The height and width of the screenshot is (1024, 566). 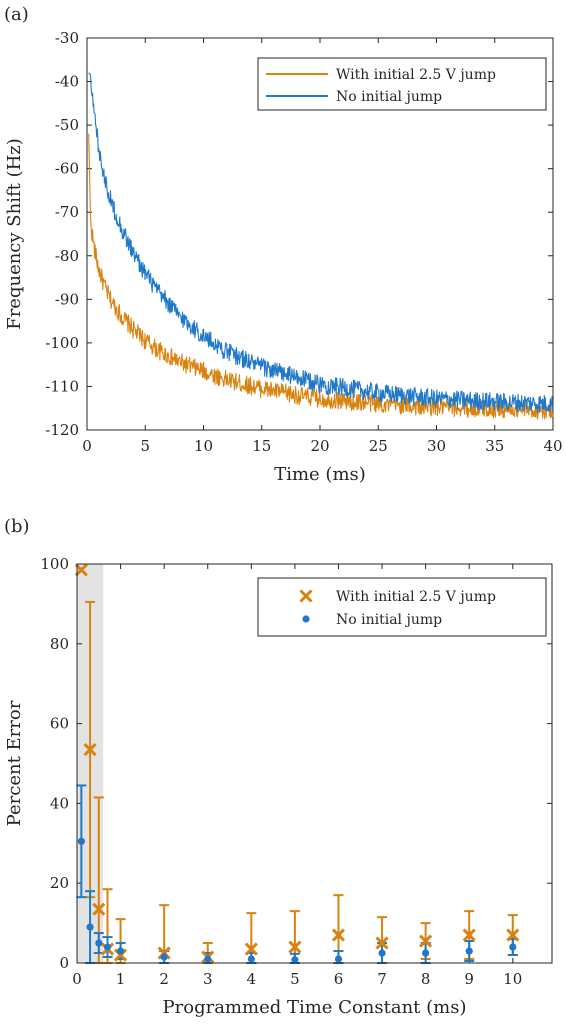 I want to click on x-tick-label-b: 7, so click(x=382, y=979).